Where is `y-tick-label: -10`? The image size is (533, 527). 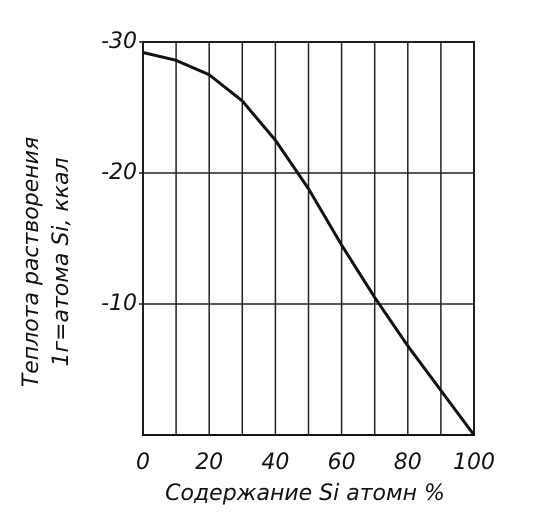
y-tick-label: -10 is located at coordinates (119, 303).